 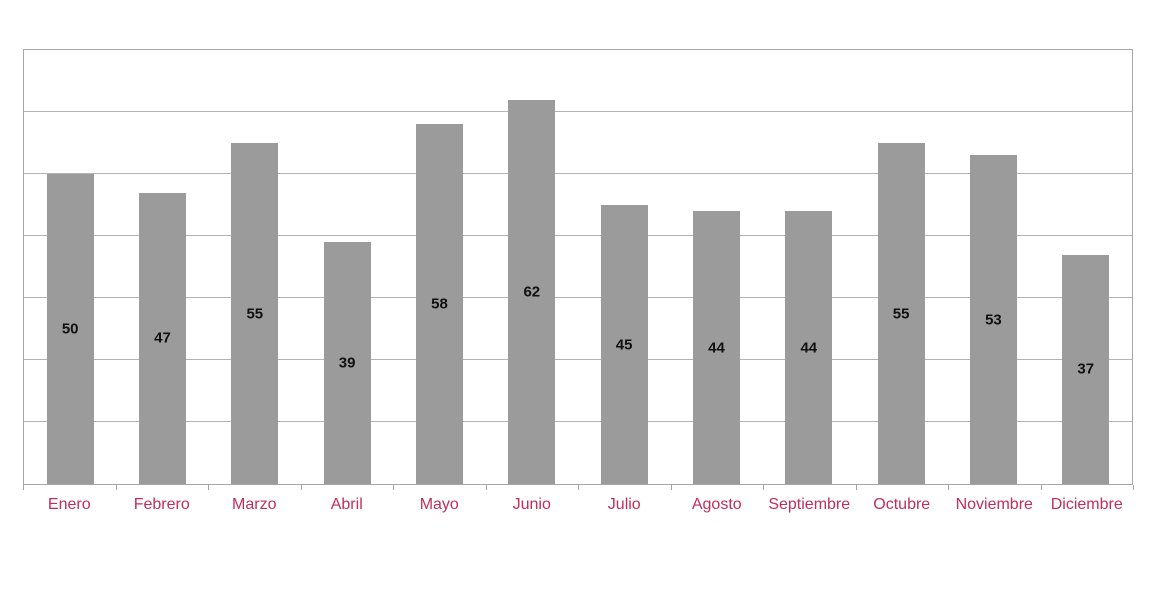 I want to click on x-label-octubre: Octubre, so click(x=902, y=504).